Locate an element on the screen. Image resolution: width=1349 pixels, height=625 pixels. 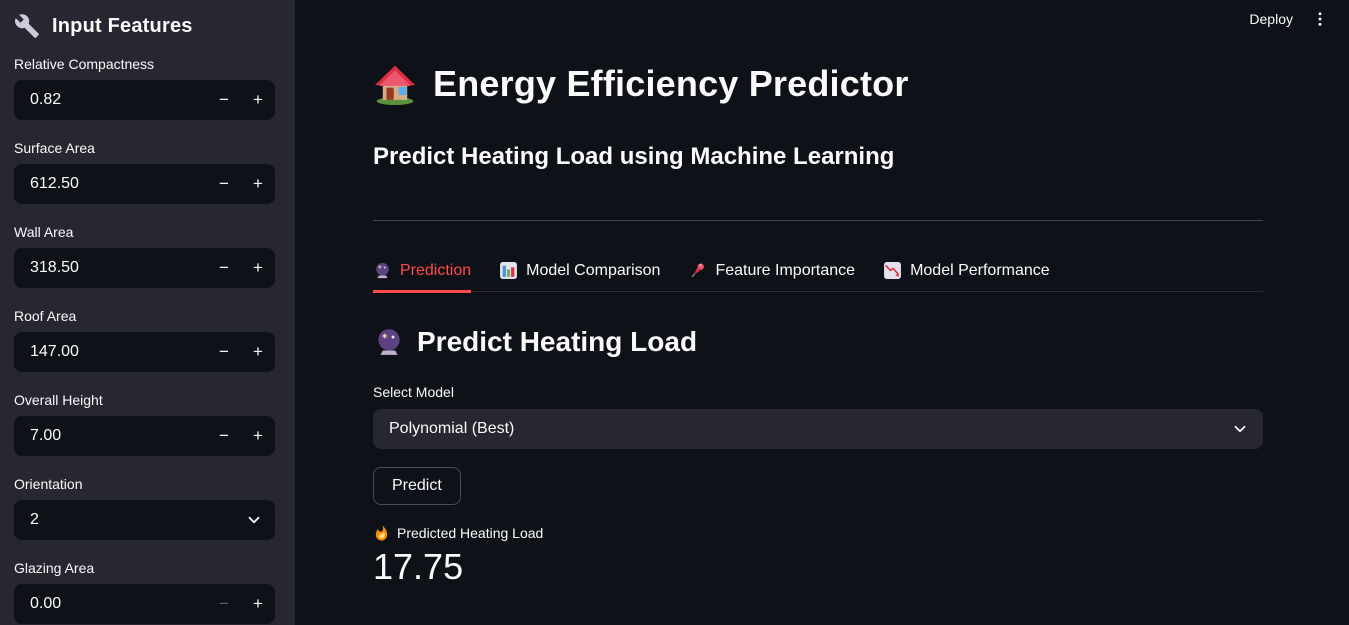
metric-value: 17.75 is located at coordinates (418, 566).